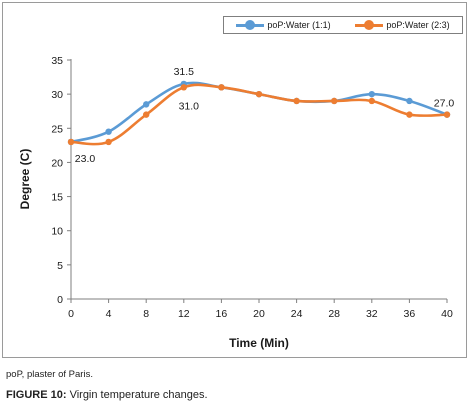  I want to click on data-label: 31.5, so click(184, 72).